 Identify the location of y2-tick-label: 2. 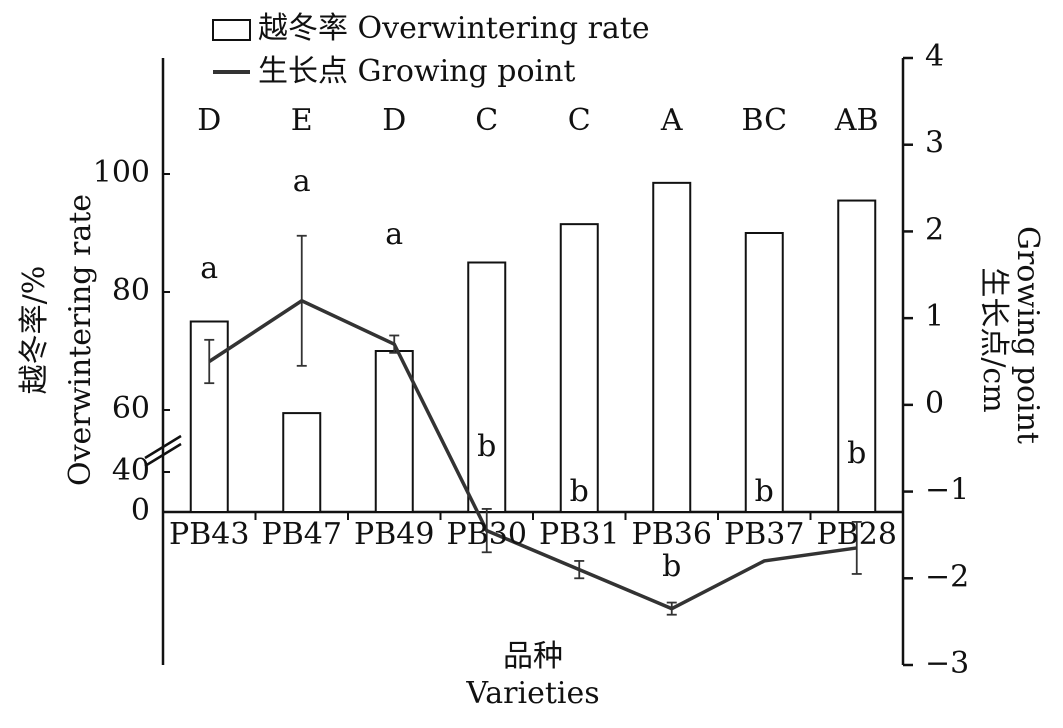
(934, 229).